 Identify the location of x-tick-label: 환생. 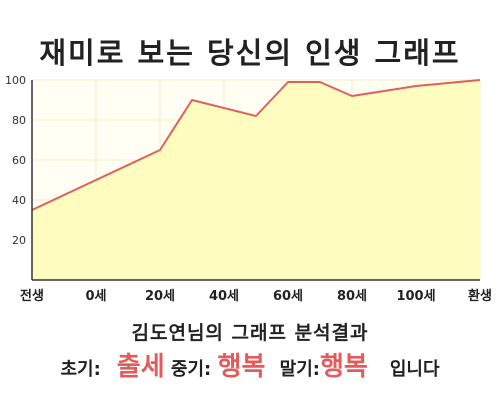
(480, 296).